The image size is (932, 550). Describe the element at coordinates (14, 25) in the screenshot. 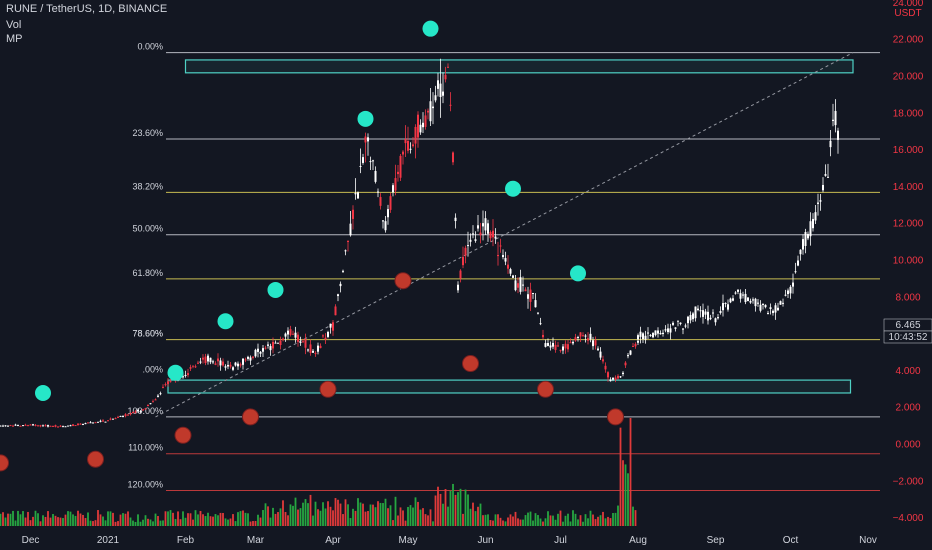

I see `indicator-vol: Vol` at that location.